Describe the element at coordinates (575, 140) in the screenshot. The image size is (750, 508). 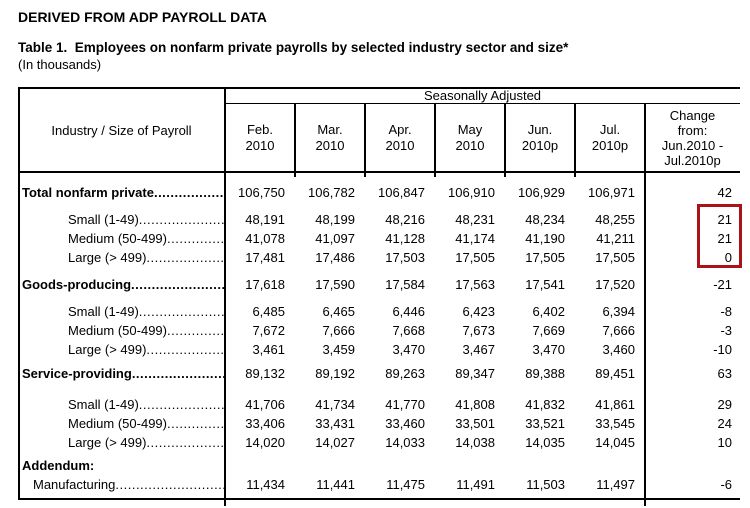
I see `column-separator-jun-jul` at that location.